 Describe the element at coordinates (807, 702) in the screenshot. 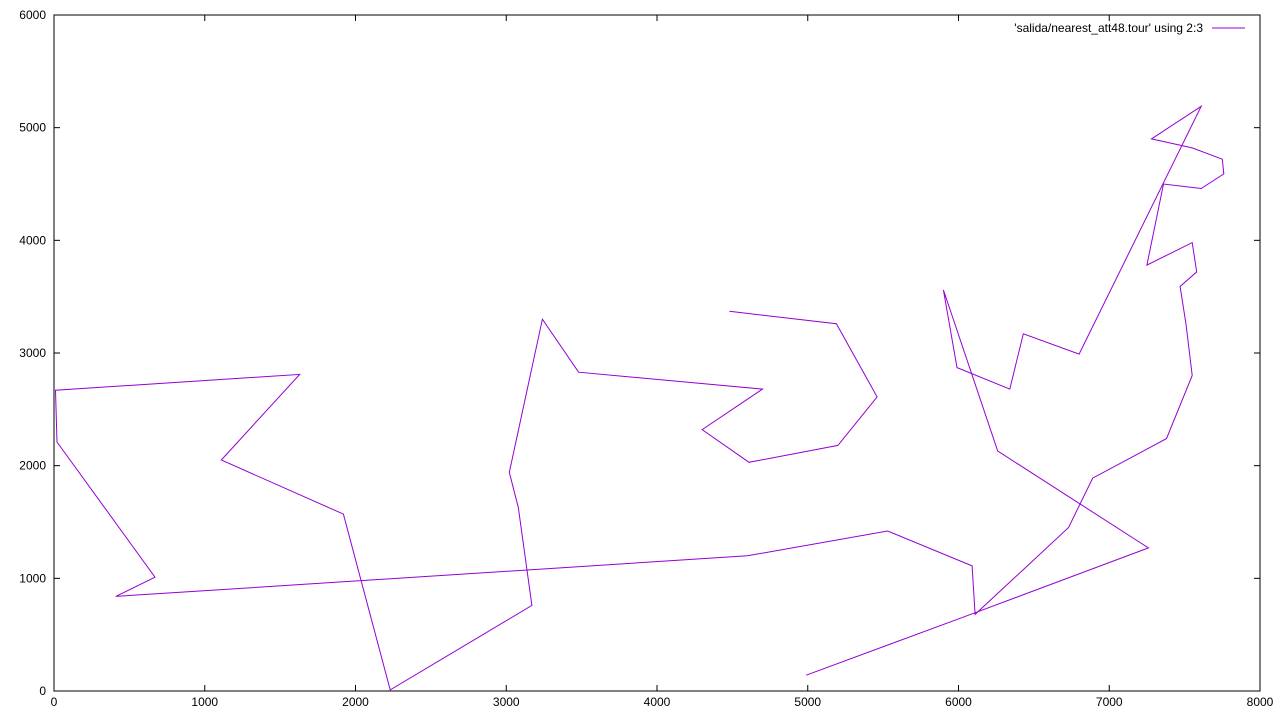

I see `x-tick-label: 5000` at that location.